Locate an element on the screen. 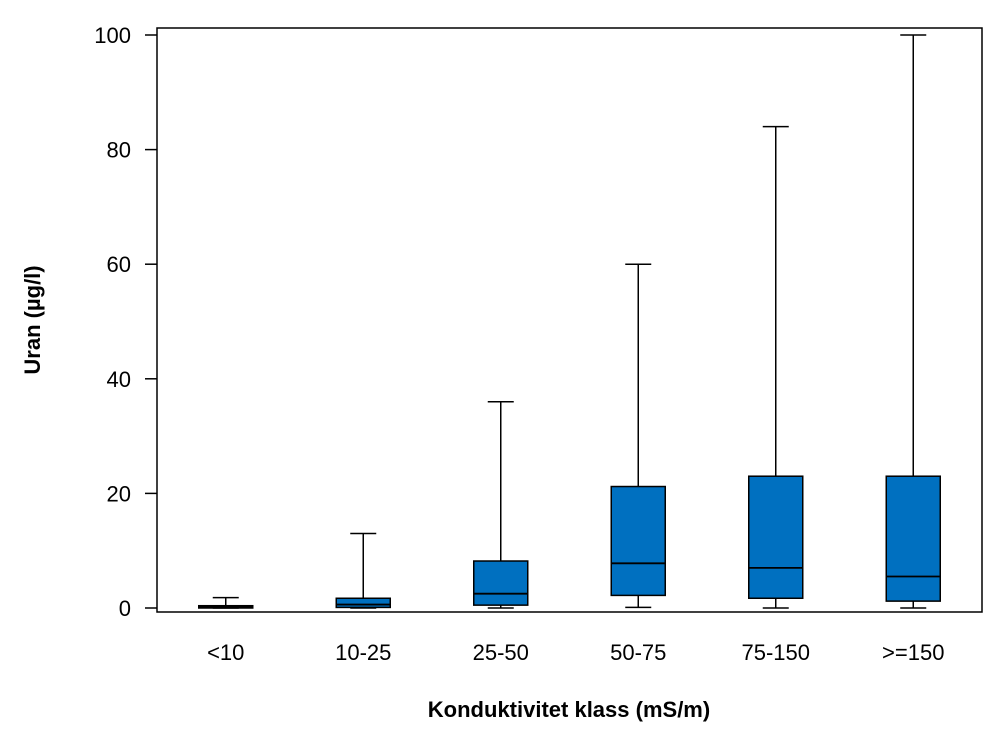 The height and width of the screenshot is (750, 1000). y-tick-label: 0 is located at coordinates (125, 608).